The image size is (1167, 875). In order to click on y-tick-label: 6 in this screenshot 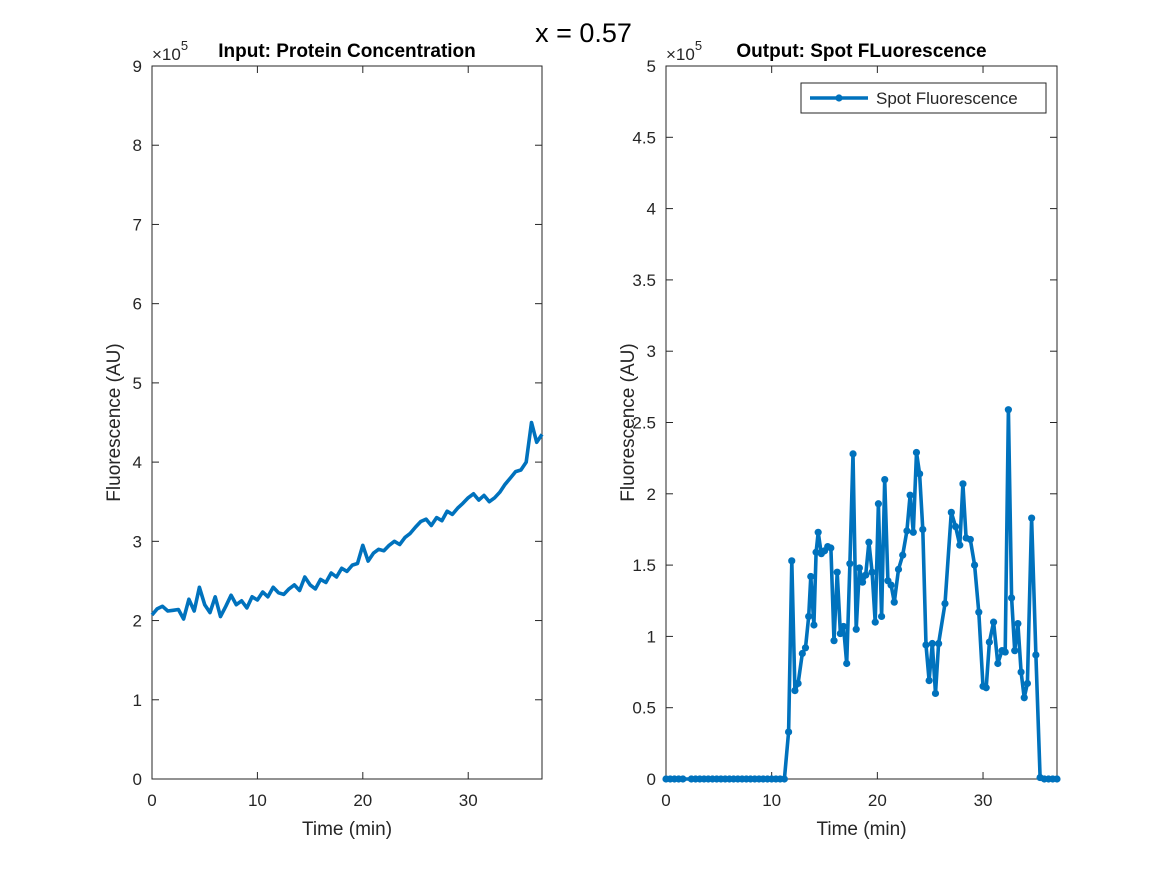, I will do `click(137, 304)`.